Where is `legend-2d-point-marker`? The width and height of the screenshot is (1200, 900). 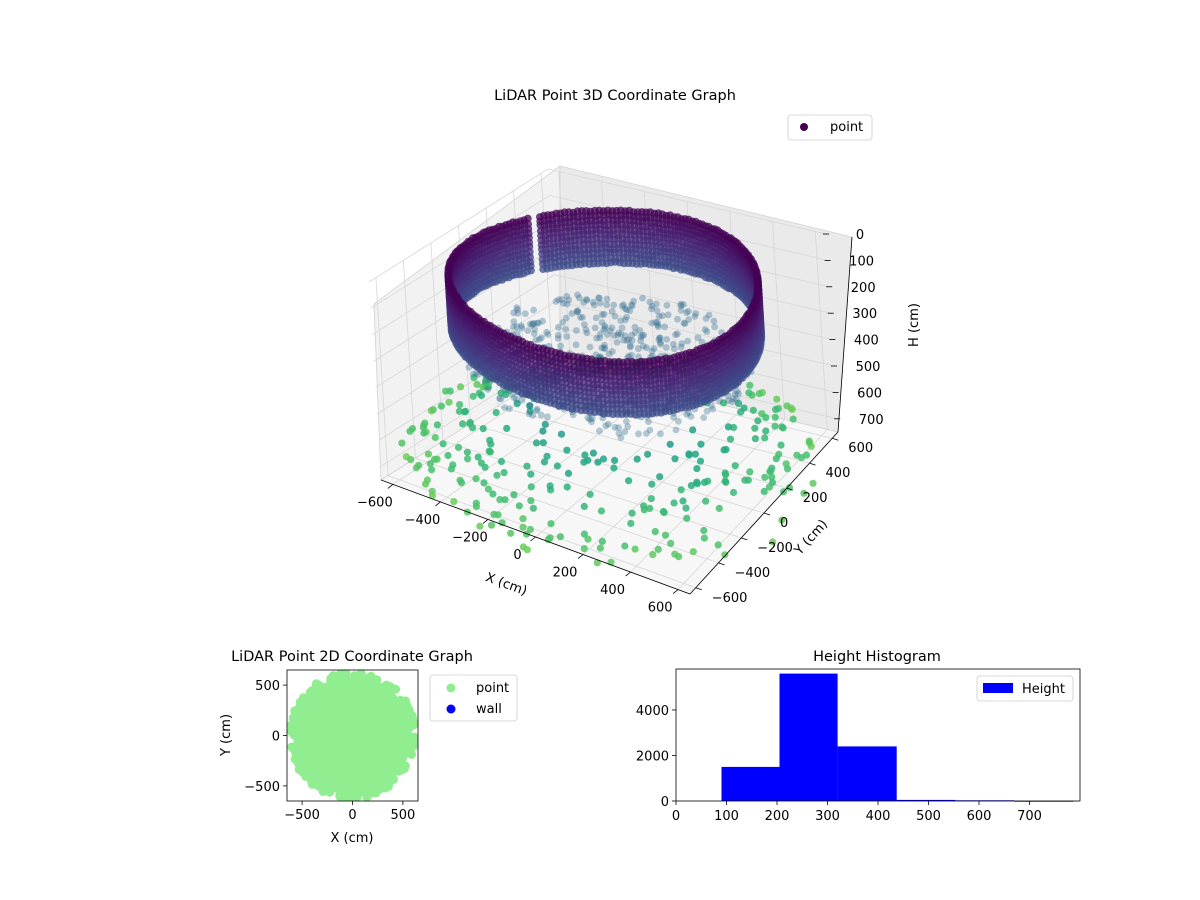
legend-2d-point-marker is located at coordinates (451, 688).